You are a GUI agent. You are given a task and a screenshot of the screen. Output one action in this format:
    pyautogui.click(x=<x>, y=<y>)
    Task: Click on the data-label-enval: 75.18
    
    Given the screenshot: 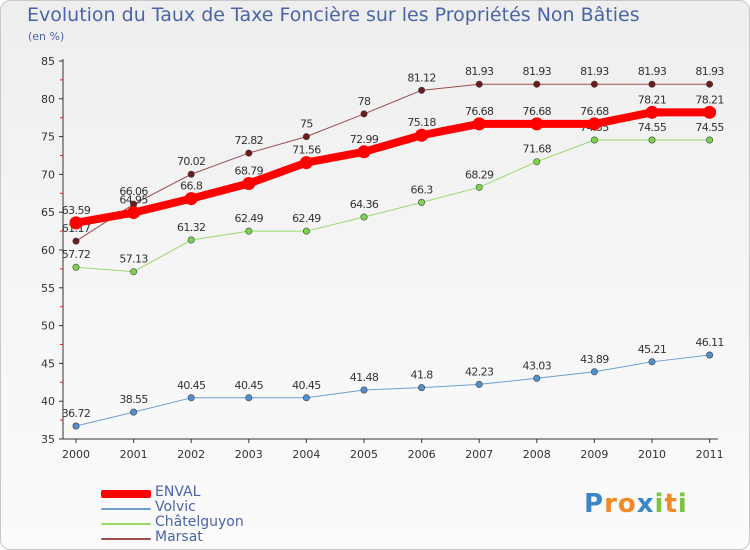 What is the action you would take?
    pyautogui.click(x=421, y=122)
    